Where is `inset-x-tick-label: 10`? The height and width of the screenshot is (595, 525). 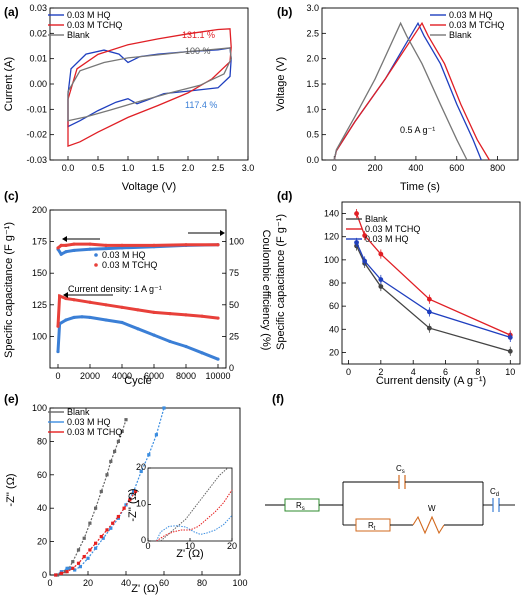 inset-x-tick-label: 10 is located at coordinates (190, 546).